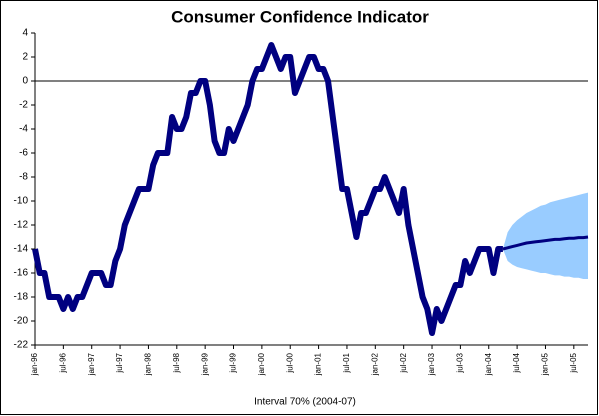  What do you see at coordinates (403, 362) in the screenshot?
I see `x-tick-label: jul-02` at bounding box center [403, 362].